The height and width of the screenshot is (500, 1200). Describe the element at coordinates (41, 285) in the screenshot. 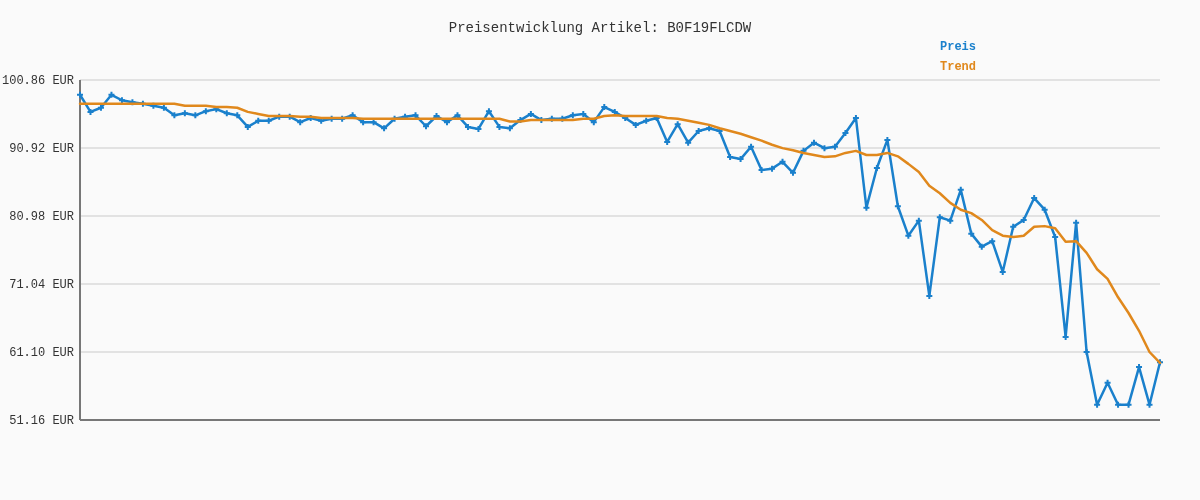

I see `y-tick-label: 71.04 EUR` at that location.